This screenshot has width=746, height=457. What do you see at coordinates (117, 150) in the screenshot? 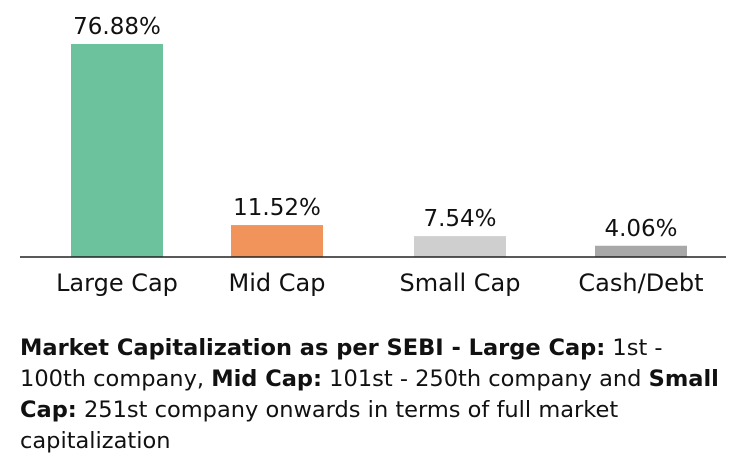
I see `bar-large-cap` at bounding box center [117, 150].